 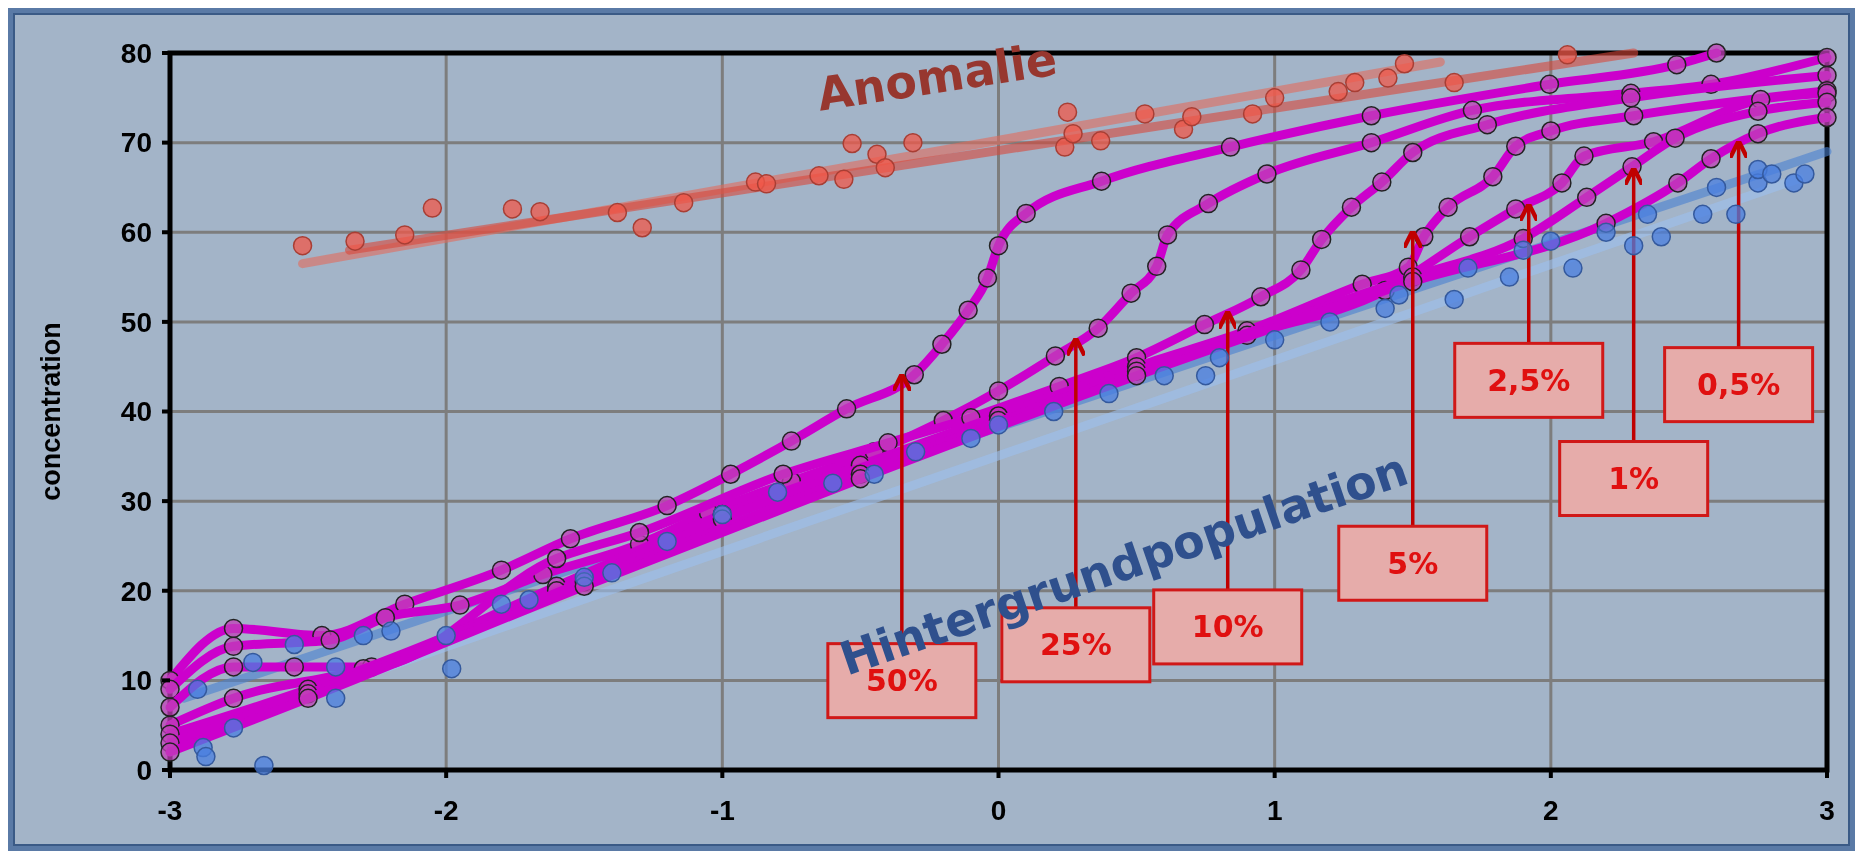 I want to click on text: Anomalie, so click(x=937, y=76).